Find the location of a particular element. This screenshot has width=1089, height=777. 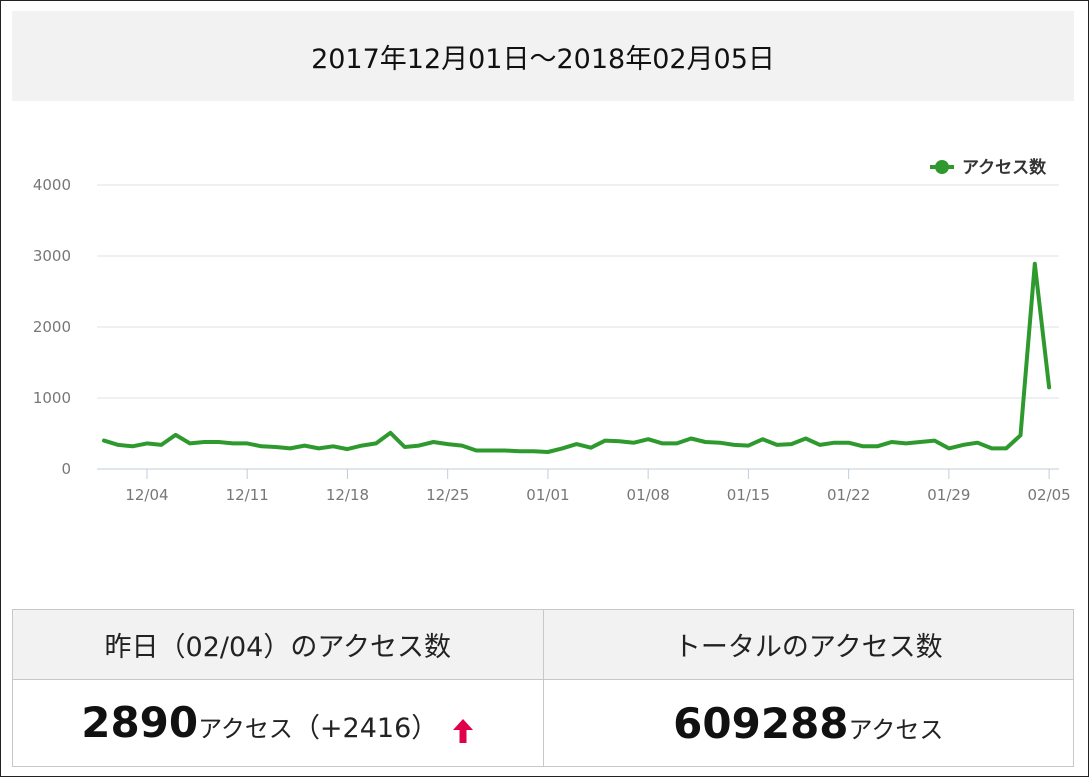

x-tick-label: 01/08 is located at coordinates (648, 495).